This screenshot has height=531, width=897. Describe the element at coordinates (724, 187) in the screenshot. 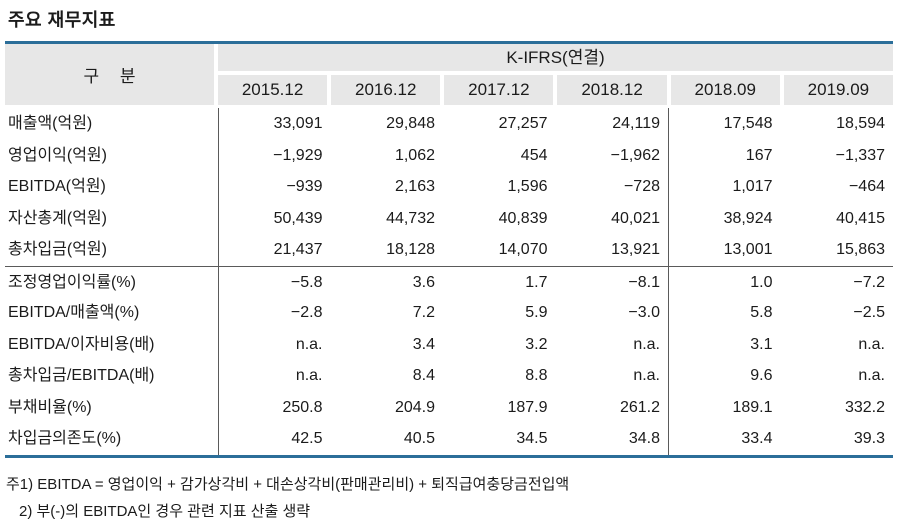

I see `value-cell: 1,017` at that location.